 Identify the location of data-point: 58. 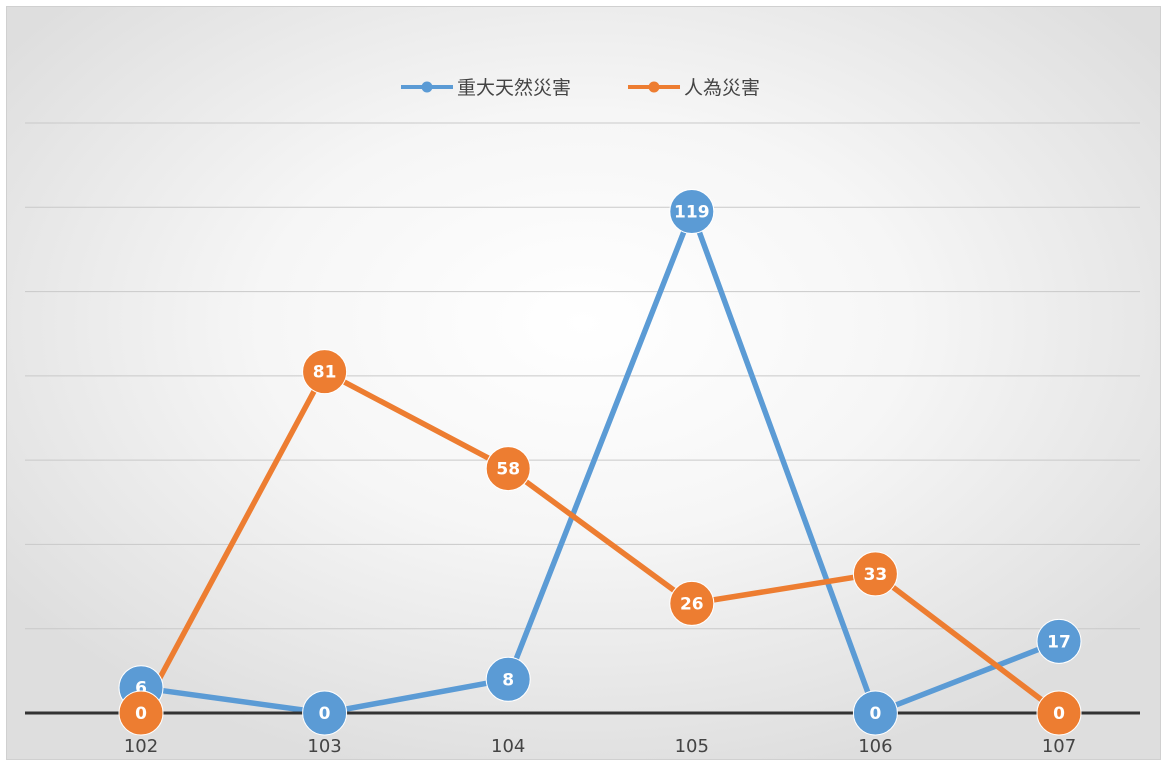
(508, 469).